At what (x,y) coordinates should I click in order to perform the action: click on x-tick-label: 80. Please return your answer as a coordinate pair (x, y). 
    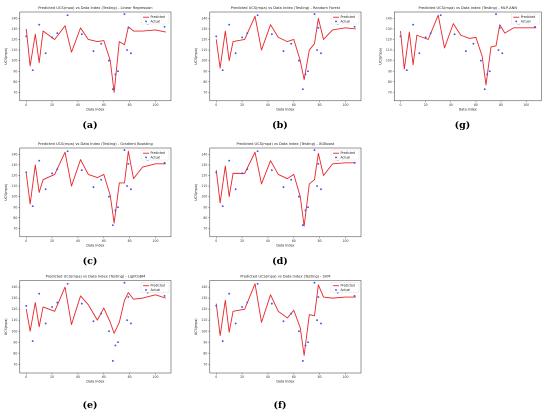
    Looking at the image, I should click on (501, 105).